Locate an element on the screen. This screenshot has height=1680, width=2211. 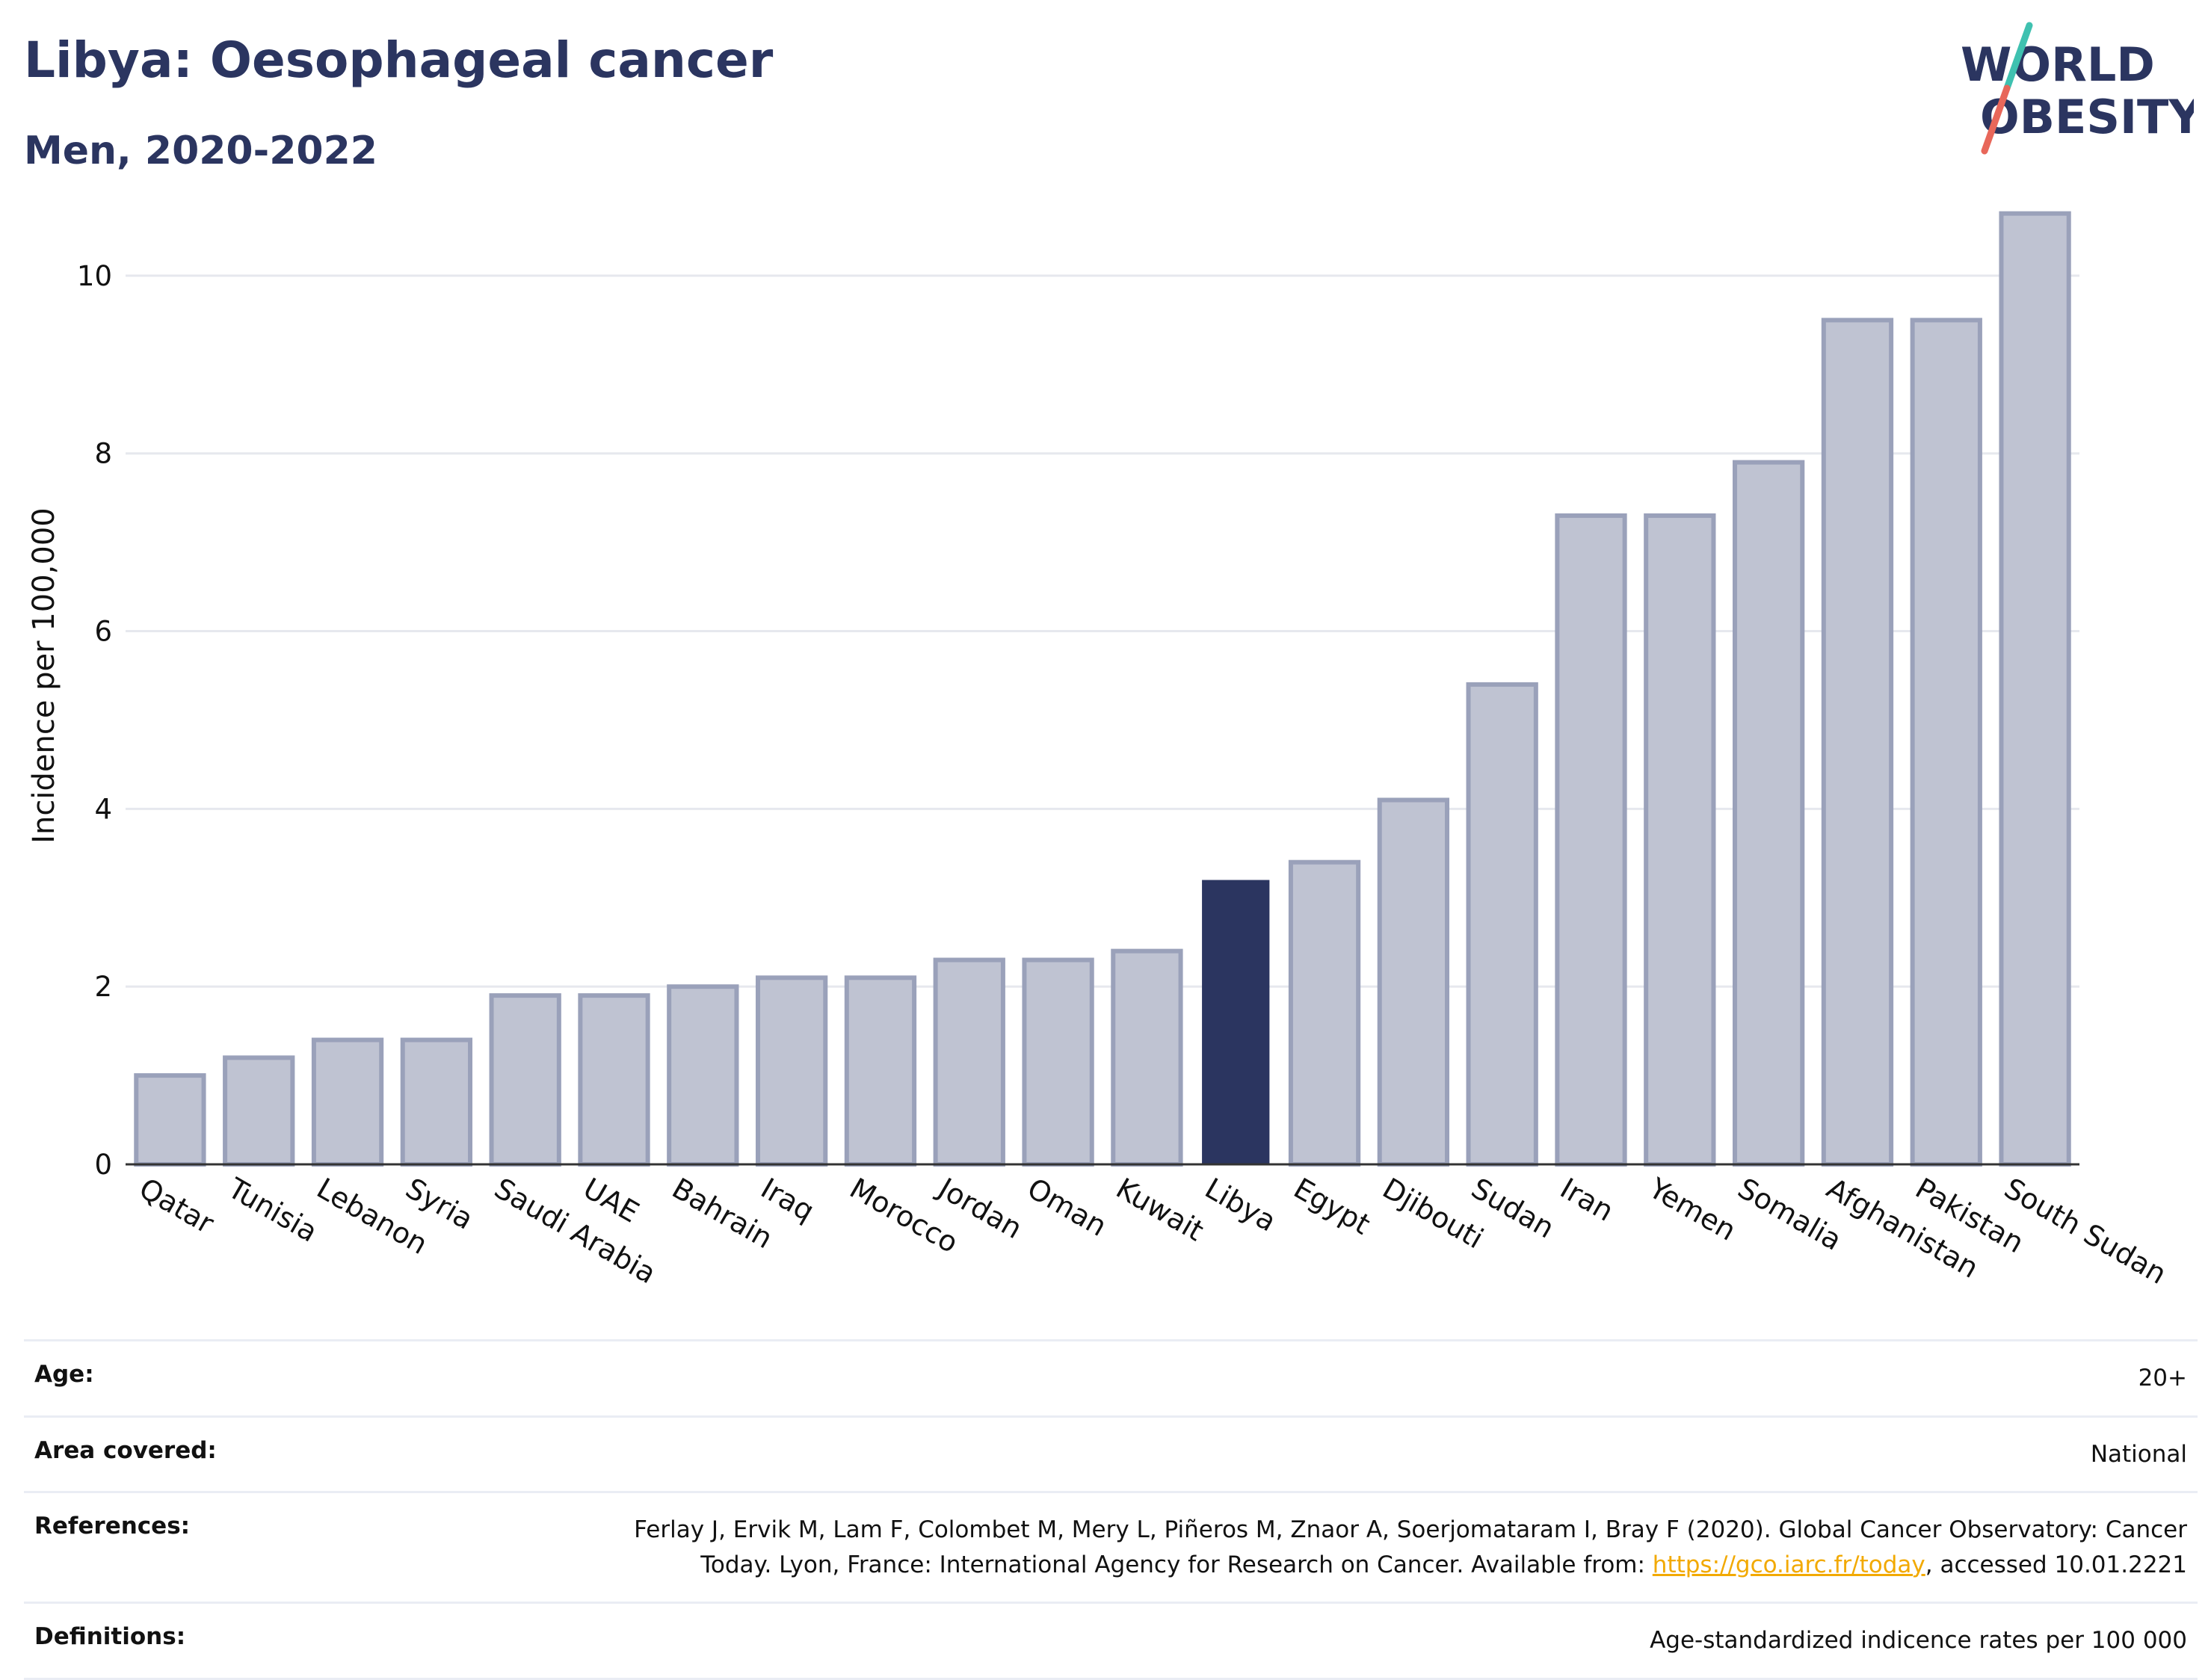
x-tick-label: Egypt is located at coordinates (1332, 1206).